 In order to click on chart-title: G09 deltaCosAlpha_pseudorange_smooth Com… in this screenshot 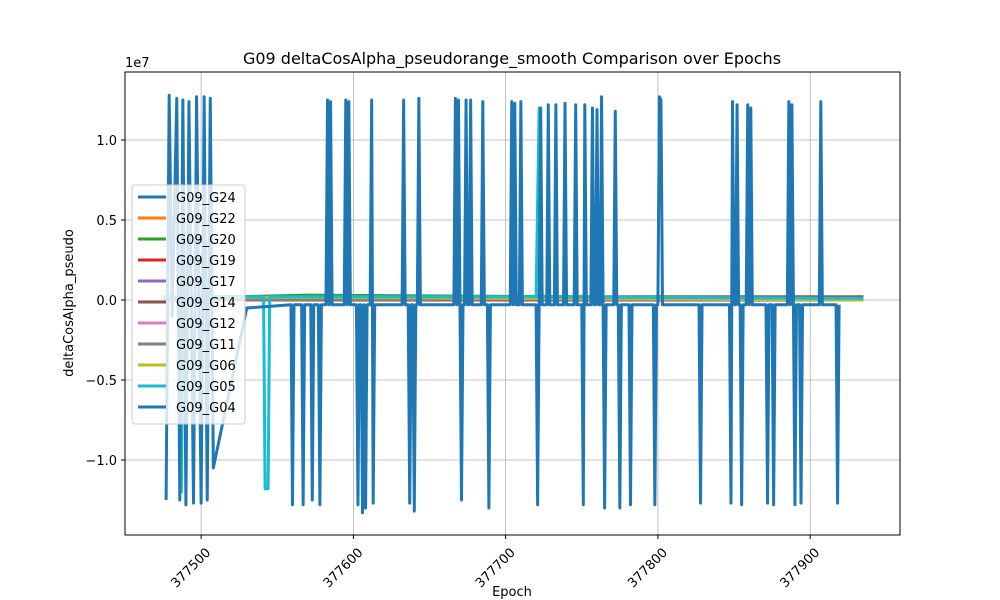, I will do `click(512, 59)`.